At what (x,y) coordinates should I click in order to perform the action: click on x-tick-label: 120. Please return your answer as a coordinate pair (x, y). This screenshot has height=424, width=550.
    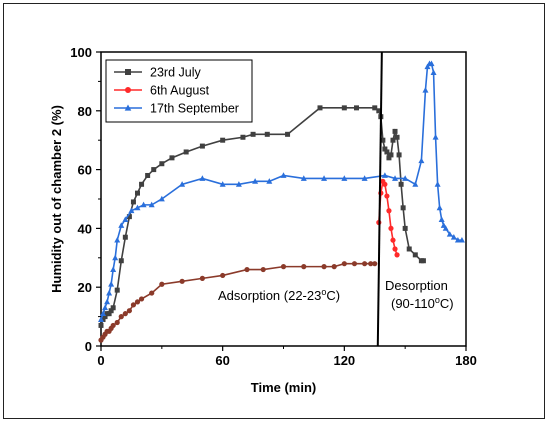
    Looking at the image, I should click on (344, 360).